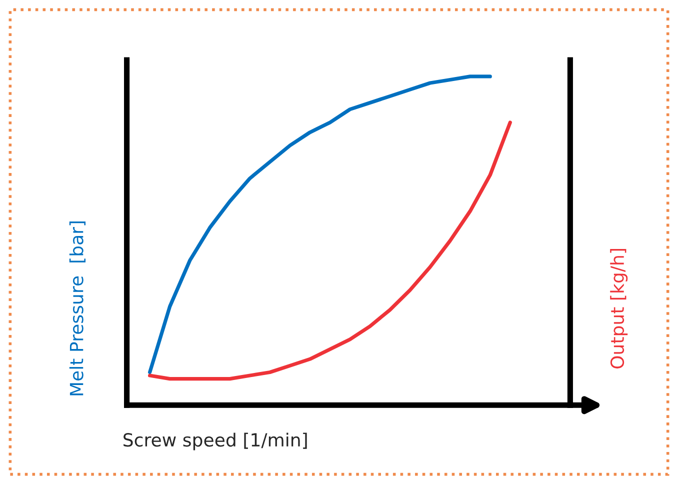  Describe the element at coordinates (215, 441) in the screenshot. I see `x-axis-title: Screw speed [1/min]` at that location.